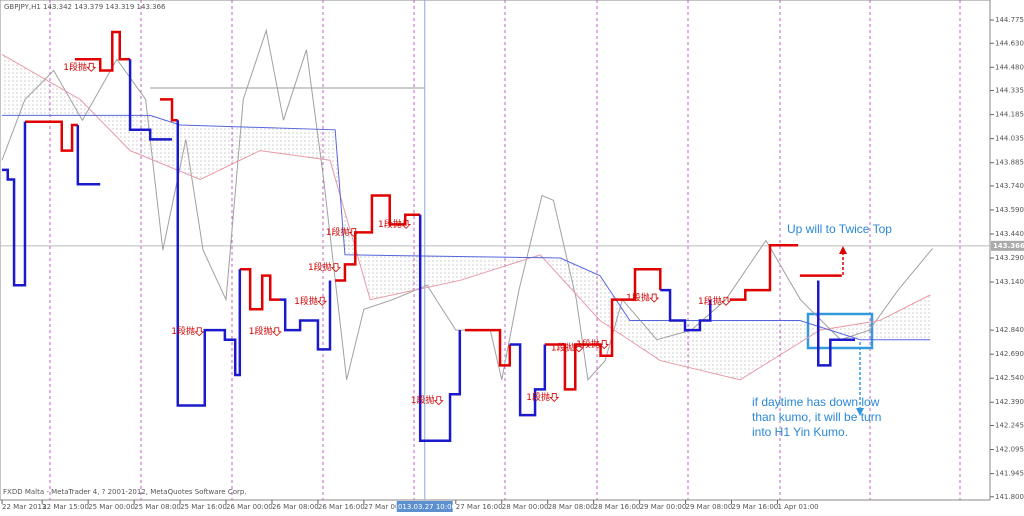 This screenshot has width=1024, height=516. What do you see at coordinates (525, 507) in the screenshot?
I see `x-tick-label: 28 Mar 00:00` at bounding box center [525, 507].